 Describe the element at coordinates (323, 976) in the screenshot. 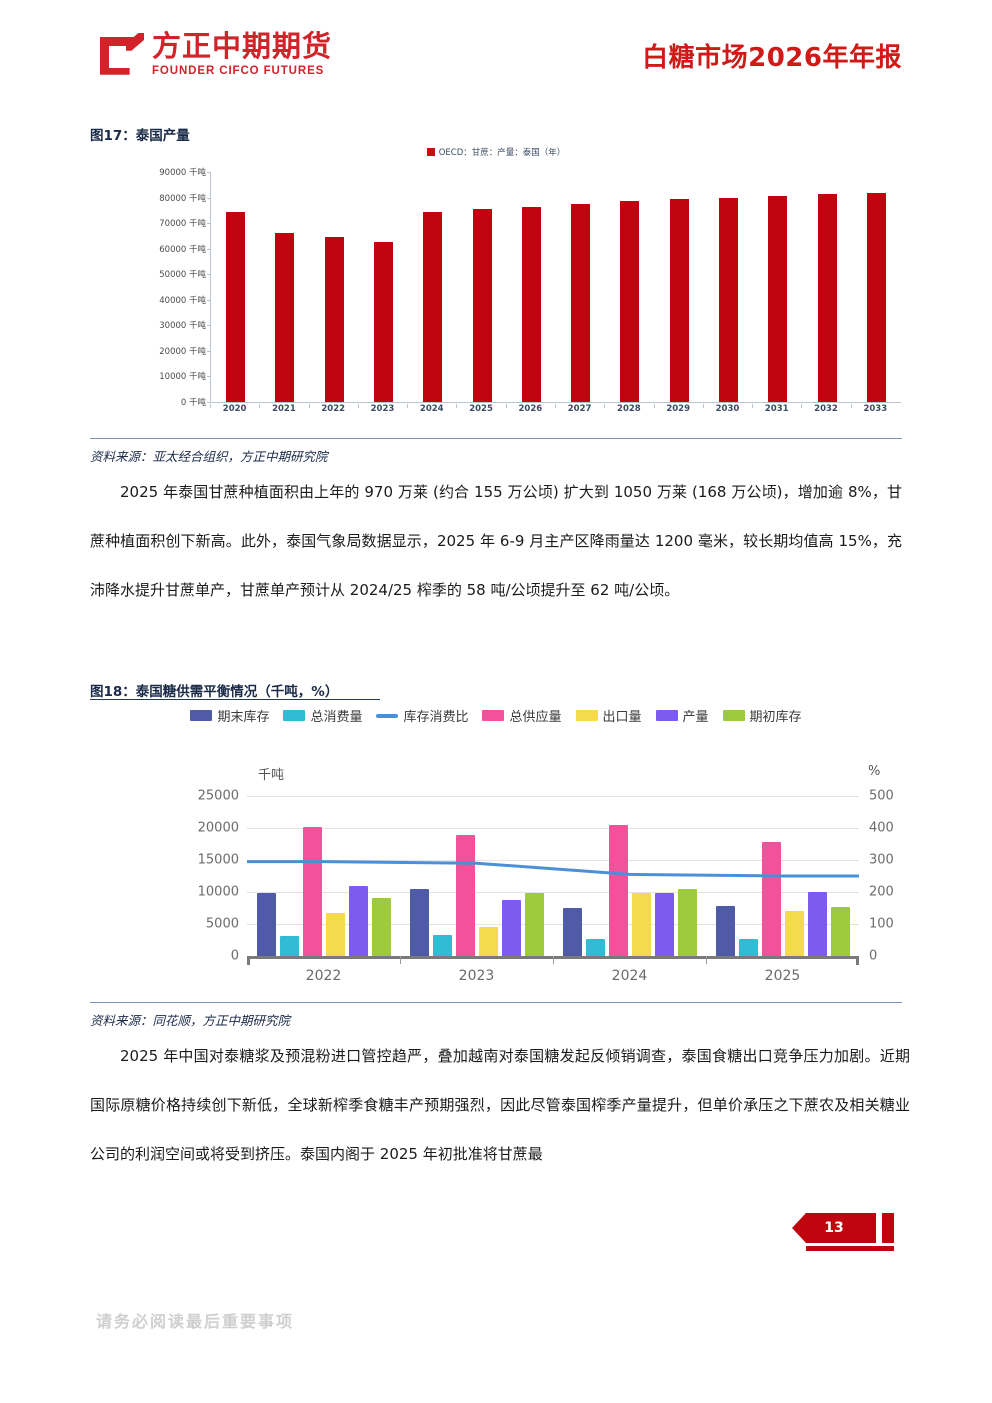

I see `figure18-x-tick-label: 2022` at that location.